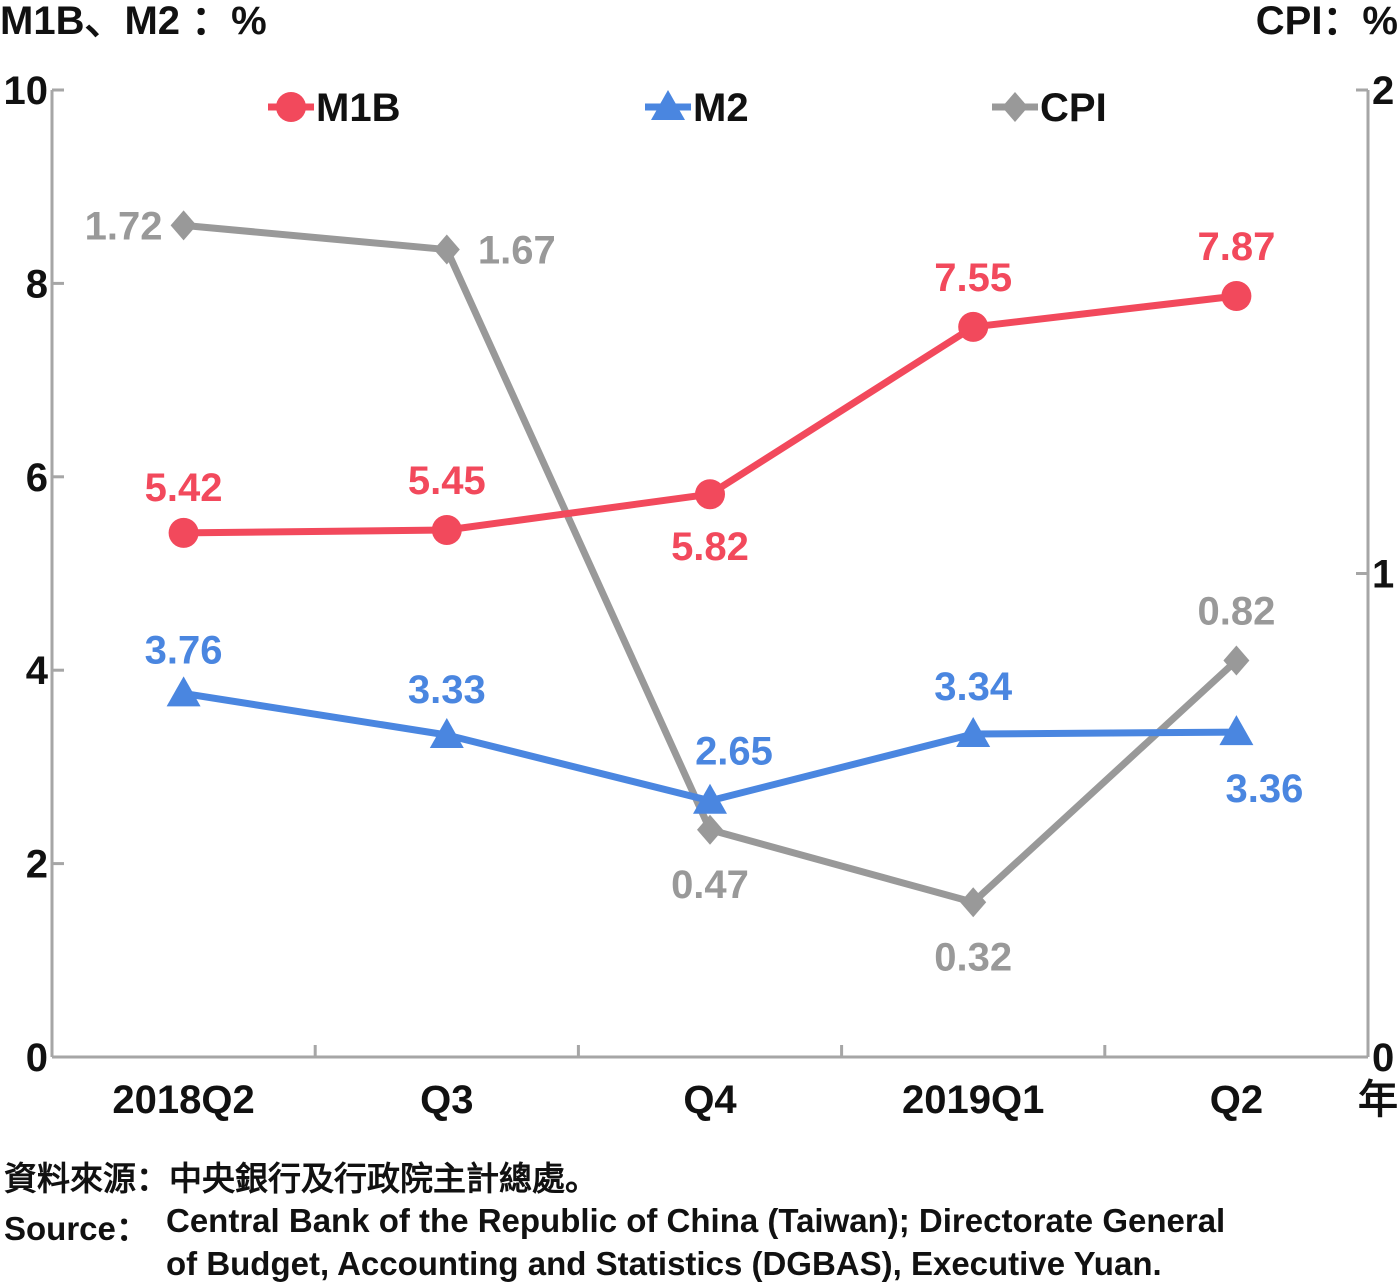 The width and height of the screenshot is (1400, 1286). What do you see at coordinates (973, 278) in the screenshot?
I see `data-label-m1b: 7.55` at bounding box center [973, 278].